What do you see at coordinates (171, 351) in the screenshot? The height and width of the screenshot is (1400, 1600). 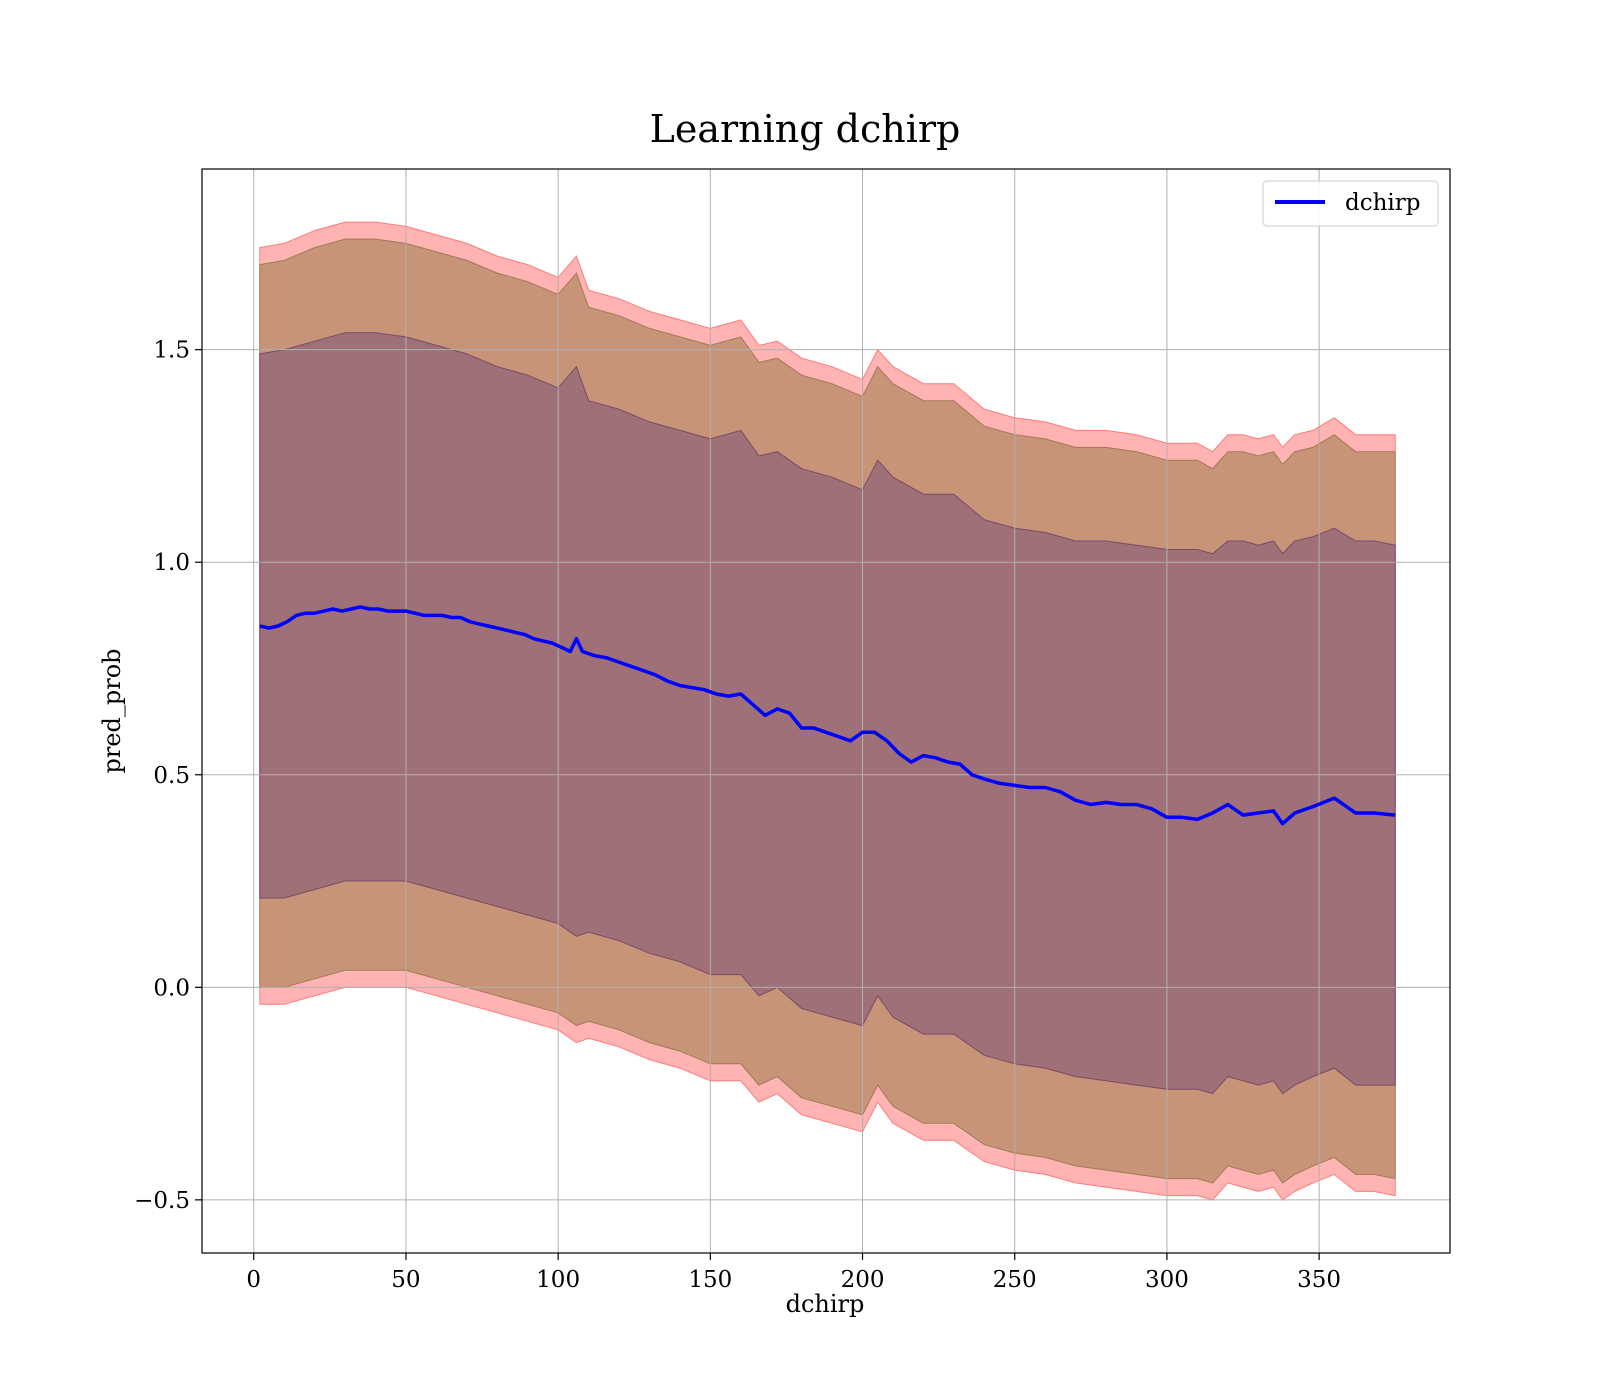 I see `y-tick-label: 1.5` at bounding box center [171, 351].